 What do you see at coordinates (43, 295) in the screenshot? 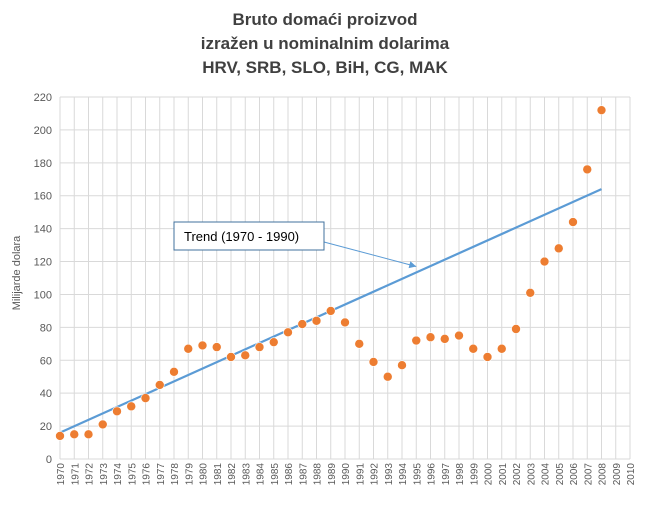
I see `y-tick-label: 100` at bounding box center [43, 295].